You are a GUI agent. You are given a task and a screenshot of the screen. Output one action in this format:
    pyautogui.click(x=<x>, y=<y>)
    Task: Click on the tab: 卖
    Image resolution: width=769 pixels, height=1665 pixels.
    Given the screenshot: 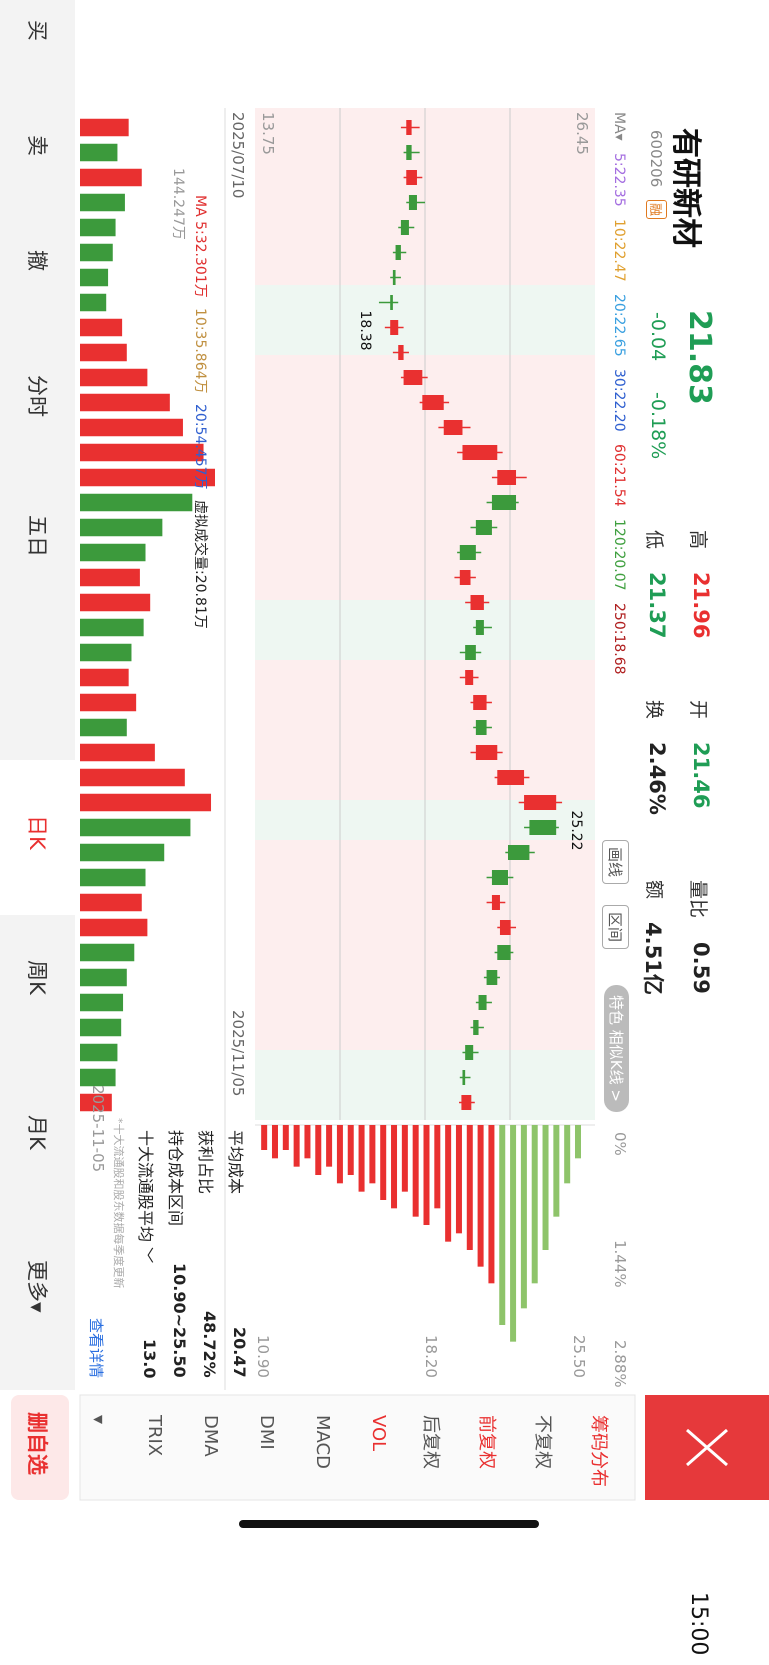 What is the action you would take?
    pyautogui.click(x=37, y=145)
    